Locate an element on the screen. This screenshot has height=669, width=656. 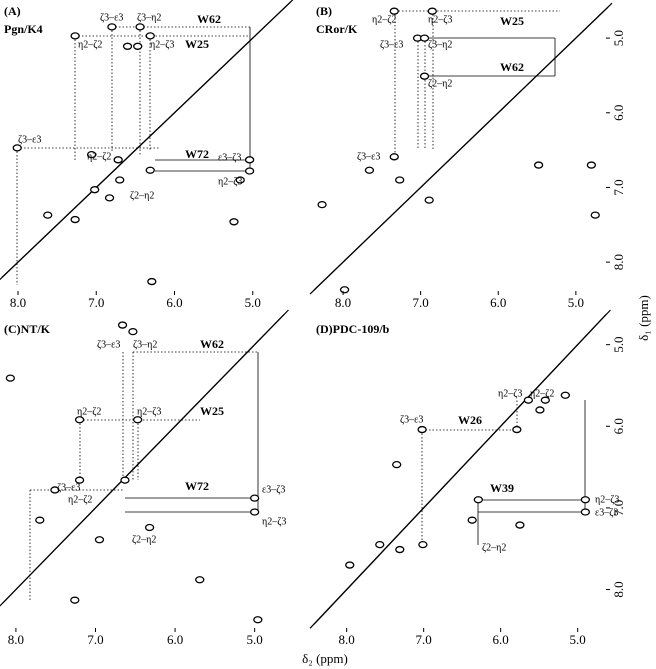
sample-label: Pgn/K4 is located at coordinates (23, 29).